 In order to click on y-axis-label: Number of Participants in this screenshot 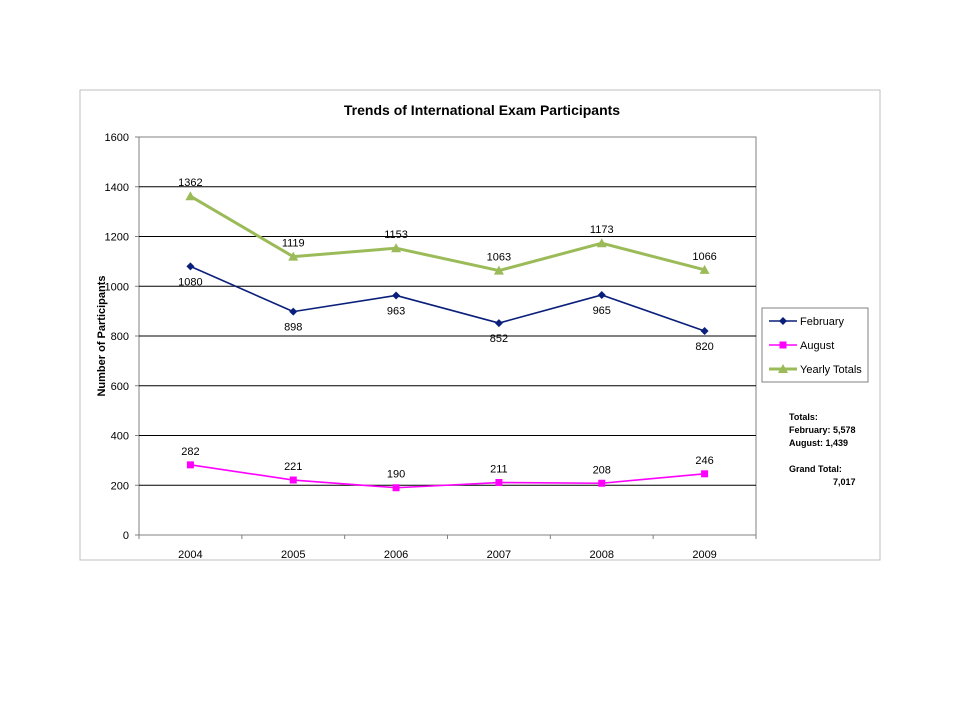, I will do `click(102, 335)`.